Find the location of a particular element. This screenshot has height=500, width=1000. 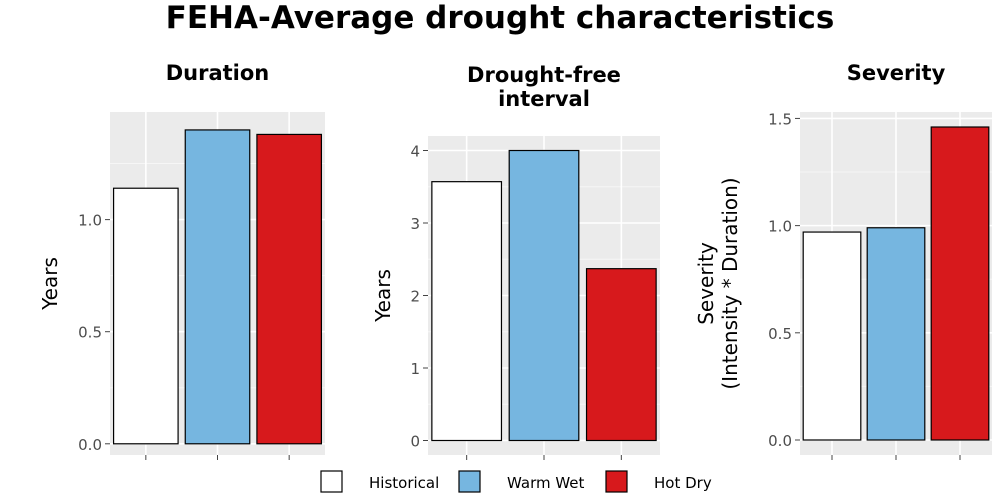

legend-label: Hot Dry is located at coordinates (683, 483).